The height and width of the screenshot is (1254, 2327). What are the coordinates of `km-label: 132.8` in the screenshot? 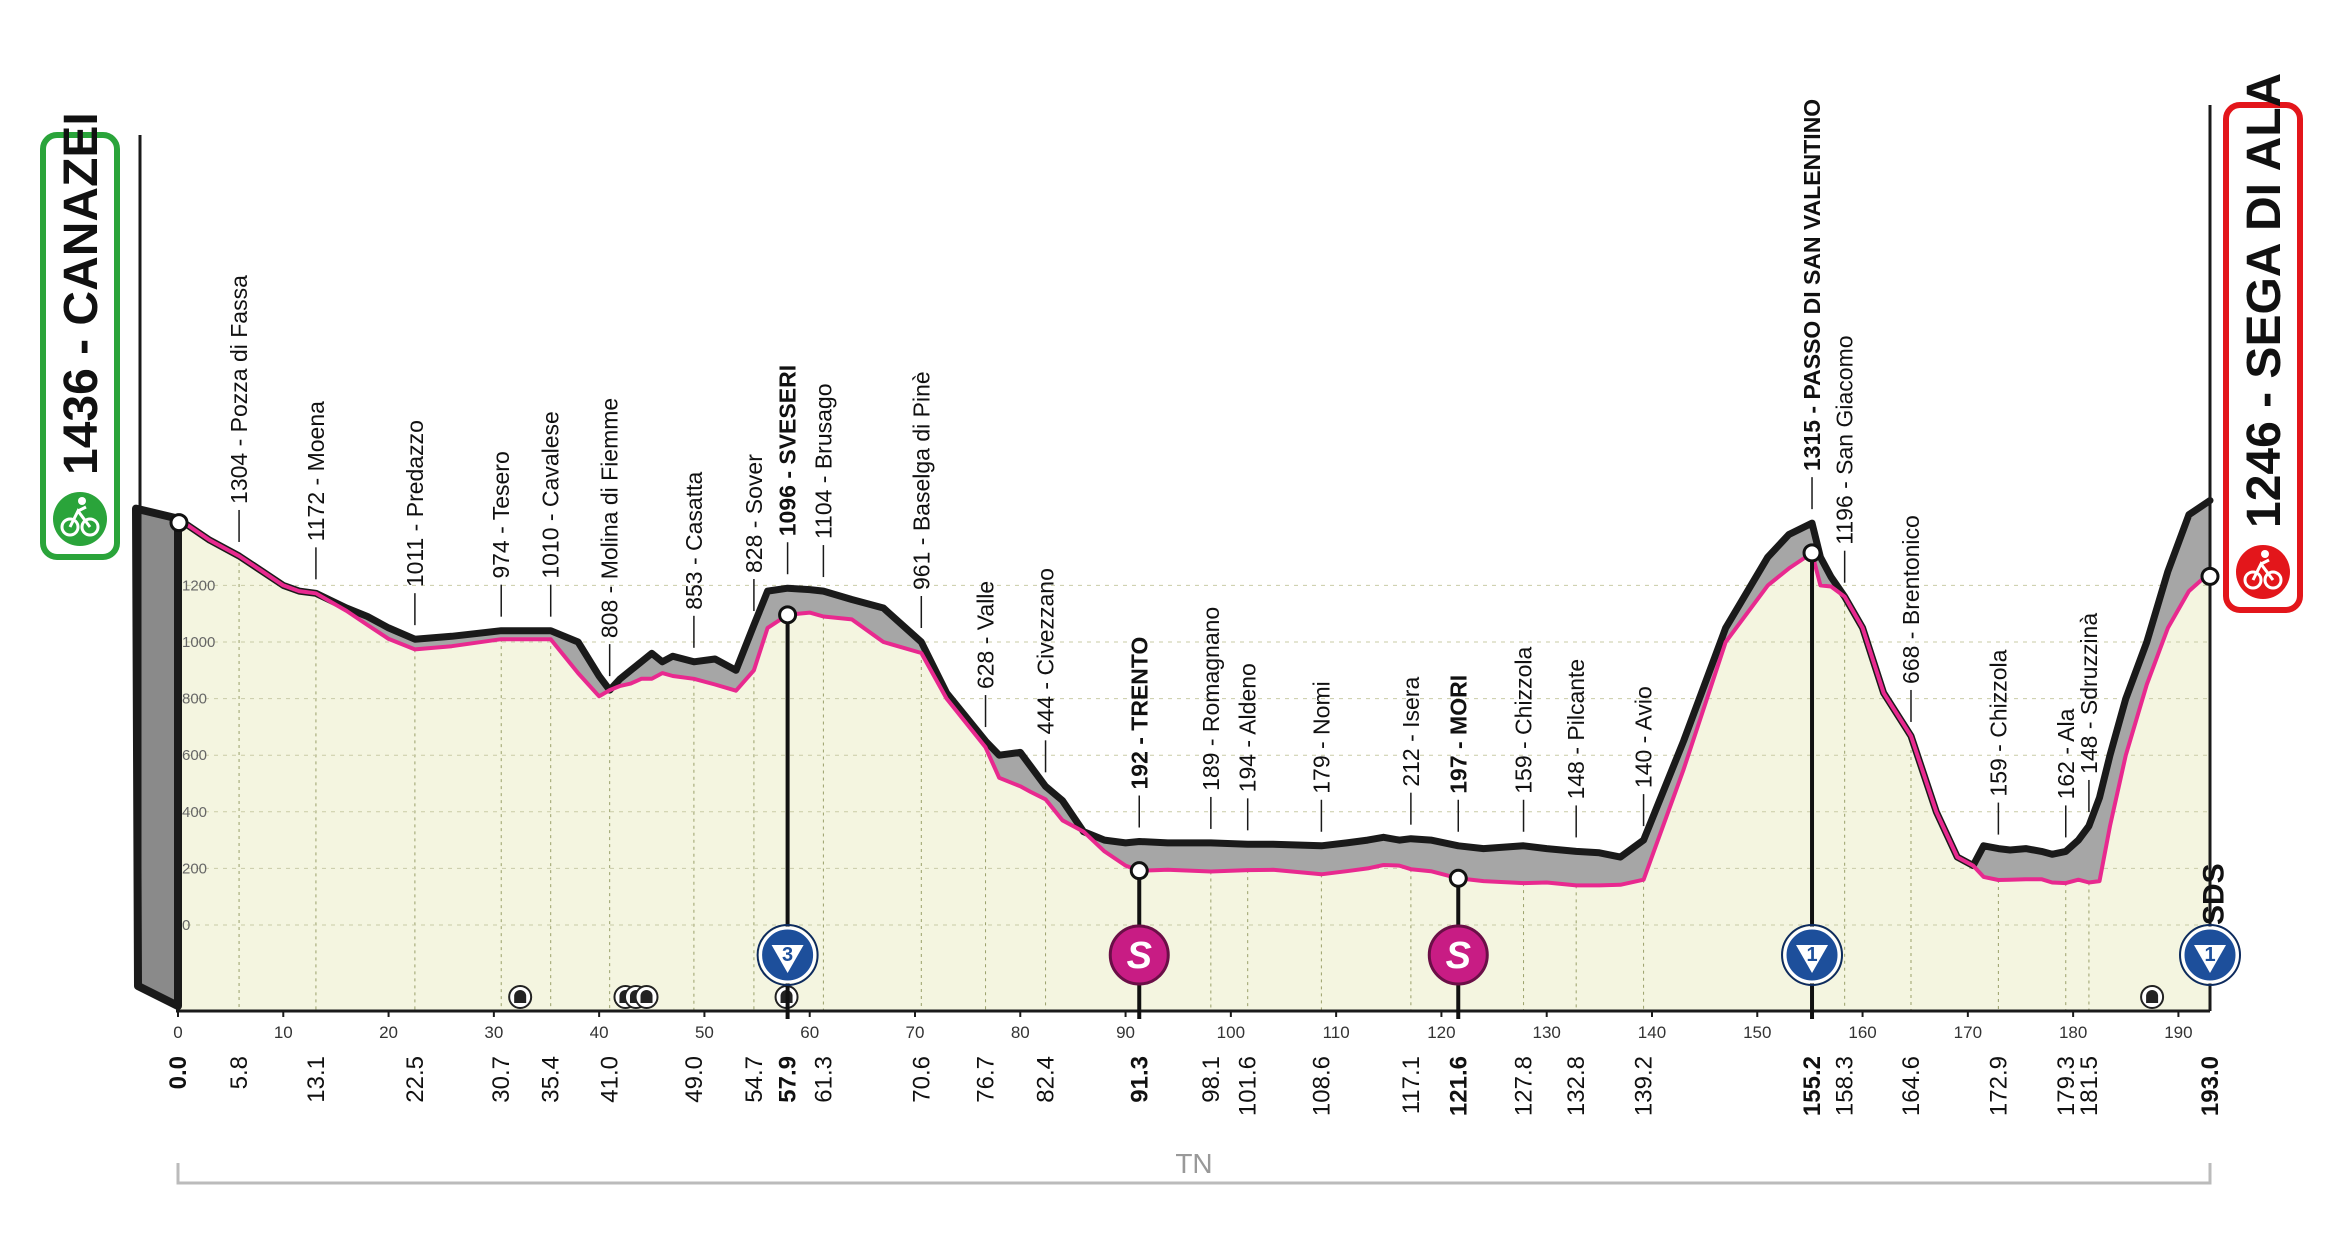 It's located at (1576, 1086).